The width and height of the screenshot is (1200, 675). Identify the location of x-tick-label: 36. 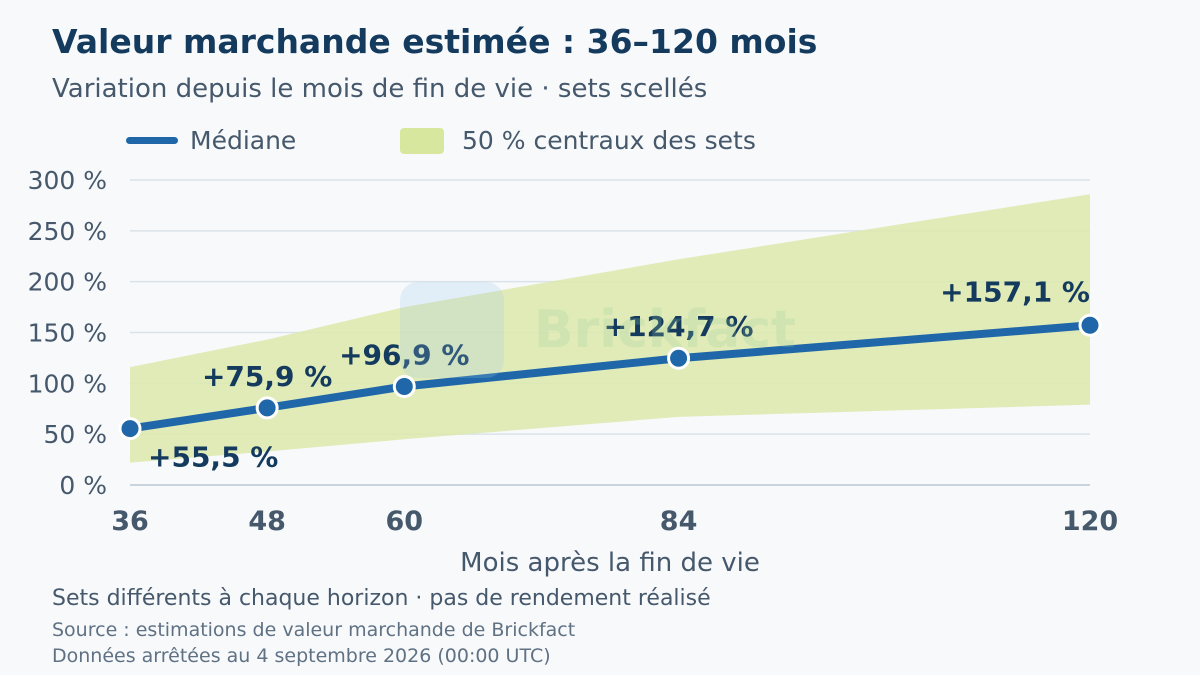
(130, 521).